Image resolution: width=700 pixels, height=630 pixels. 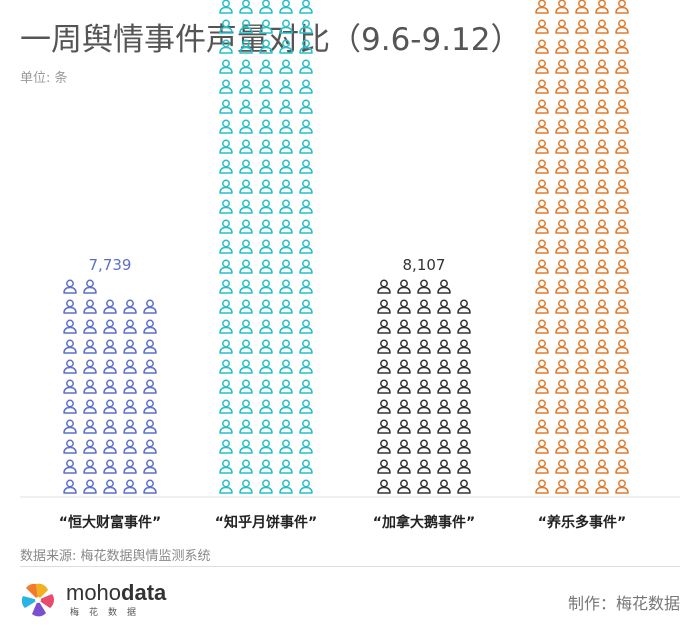 What do you see at coordinates (108, 613) in the screenshot?
I see `logo-subtitle: 梅花数据` at bounding box center [108, 613].